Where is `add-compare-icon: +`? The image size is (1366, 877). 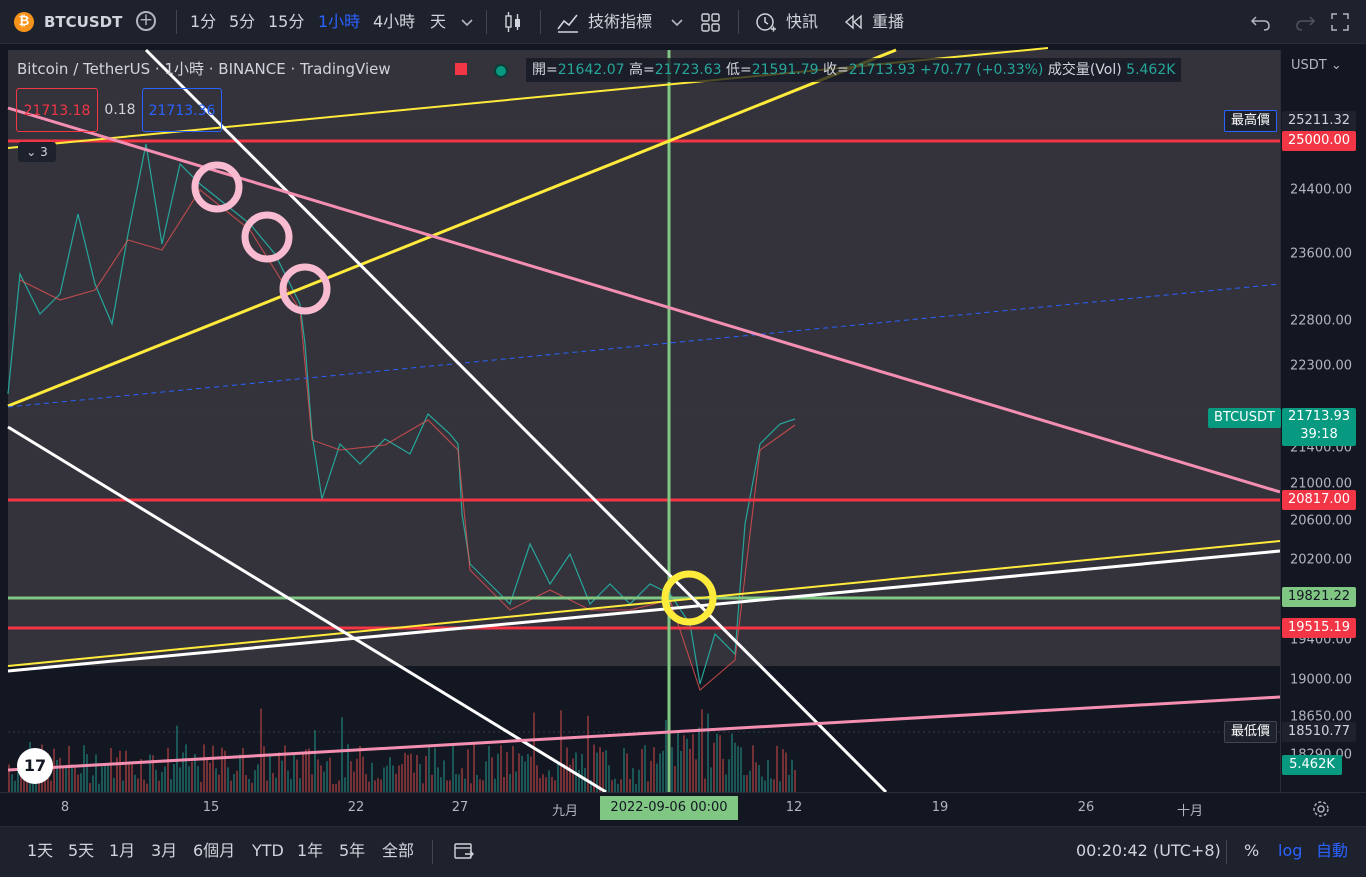 add-compare-icon: + is located at coordinates (146, 21).